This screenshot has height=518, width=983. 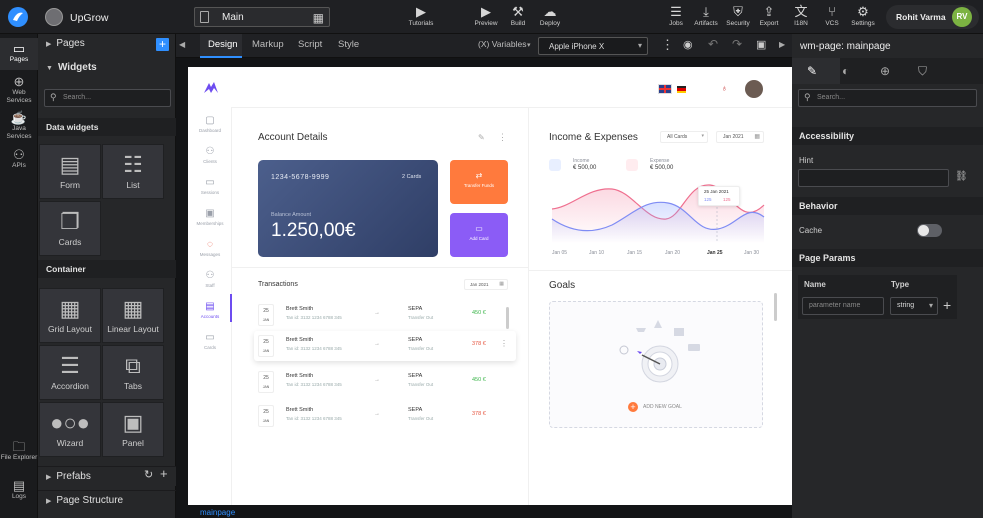 I want to click on variables-button: (X) Variables, so click(x=502, y=44).